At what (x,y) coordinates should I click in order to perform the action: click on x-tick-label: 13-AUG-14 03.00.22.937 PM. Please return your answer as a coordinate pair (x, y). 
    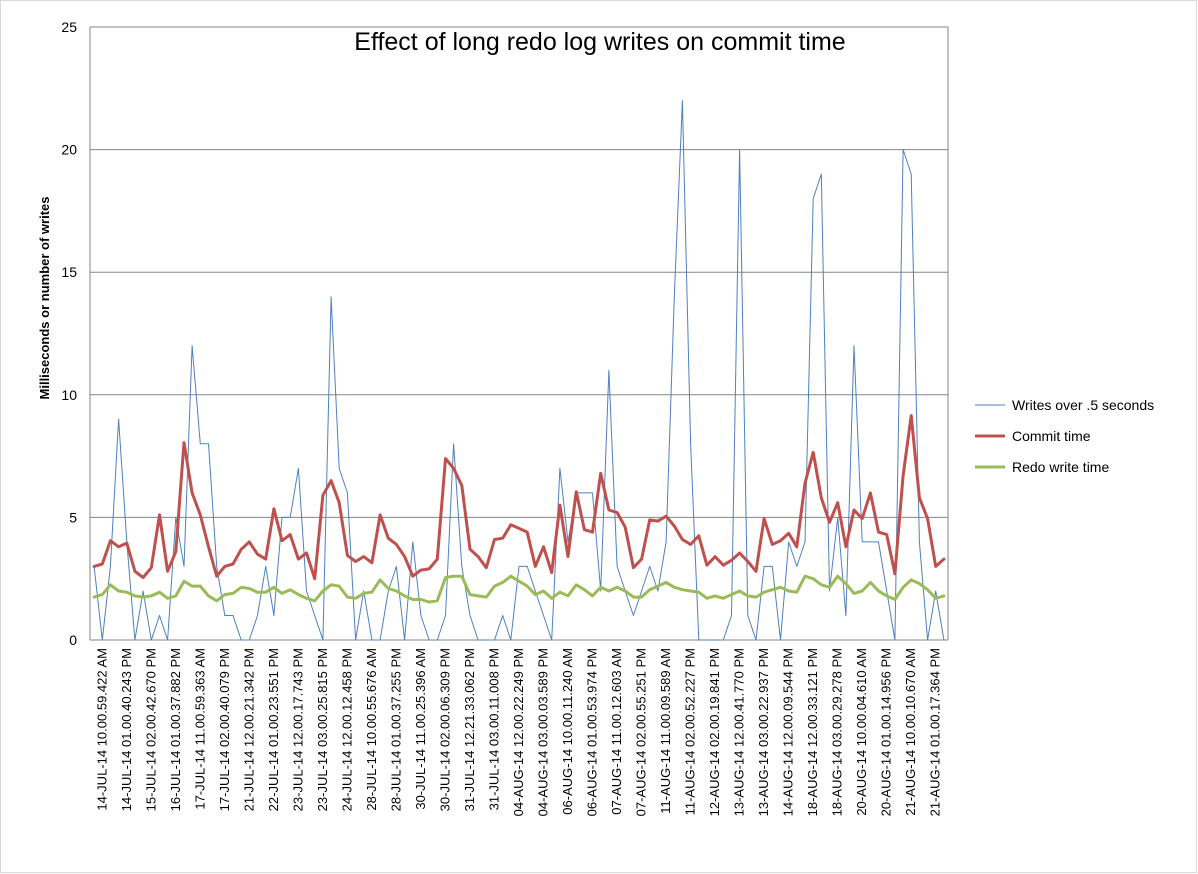
    Looking at the image, I should click on (763, 732).